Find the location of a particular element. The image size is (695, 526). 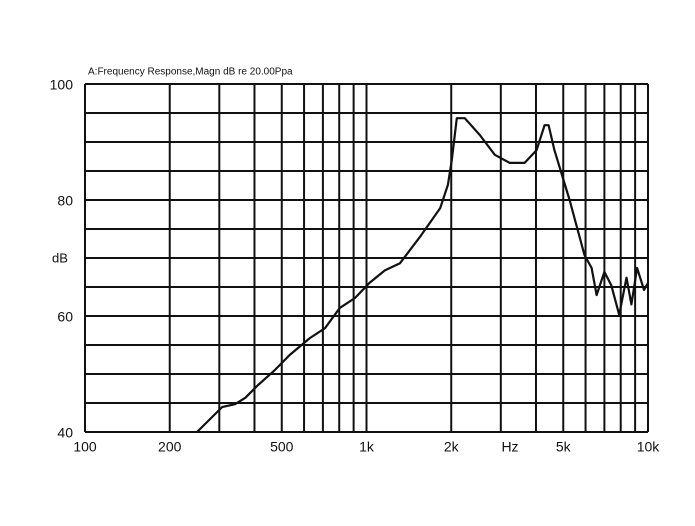

chart-title: A:Frequency Response,Magn dB re 20.00Ppa is located at coordinates (190, 72).